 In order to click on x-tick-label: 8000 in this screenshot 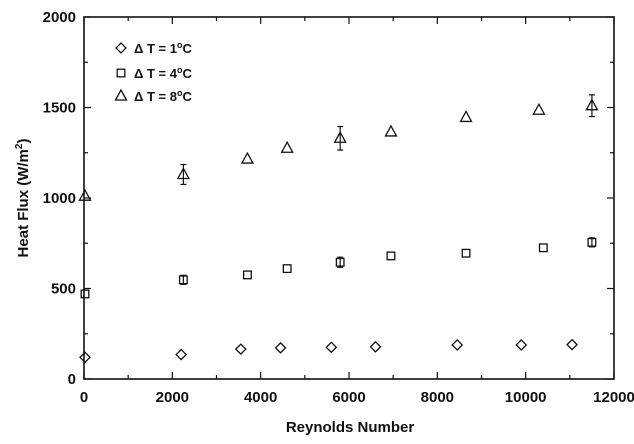, I will do `click(437, 397)`.